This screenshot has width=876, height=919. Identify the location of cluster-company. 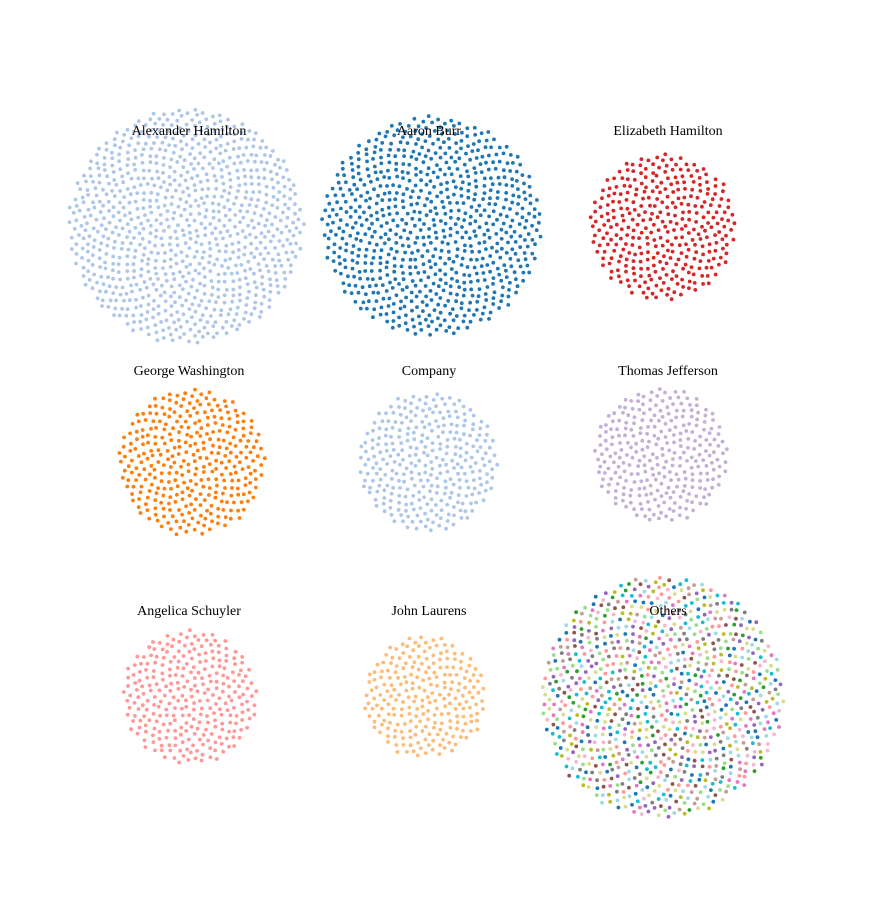
(429, 462).